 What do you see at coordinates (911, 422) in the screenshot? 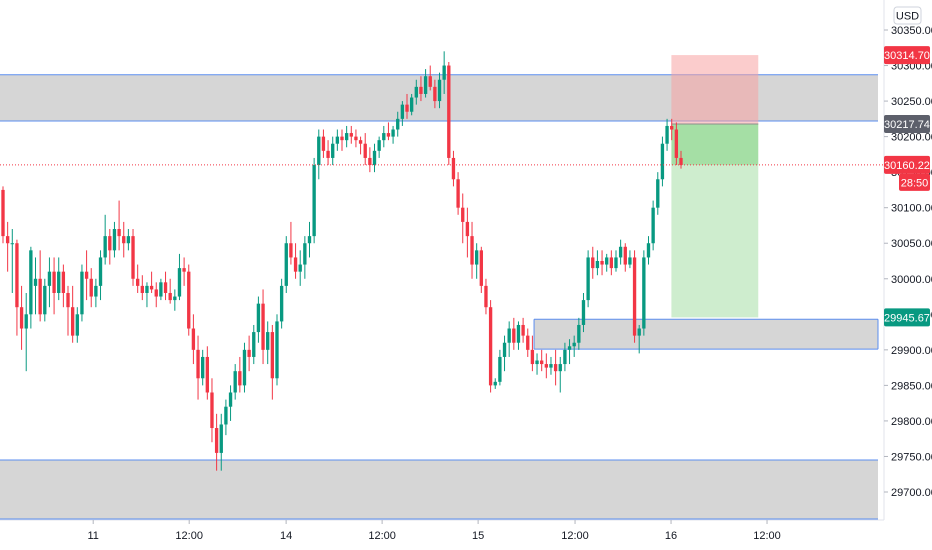
I see `y-tick-label: 29800.00` at bounding box center [911, 422].